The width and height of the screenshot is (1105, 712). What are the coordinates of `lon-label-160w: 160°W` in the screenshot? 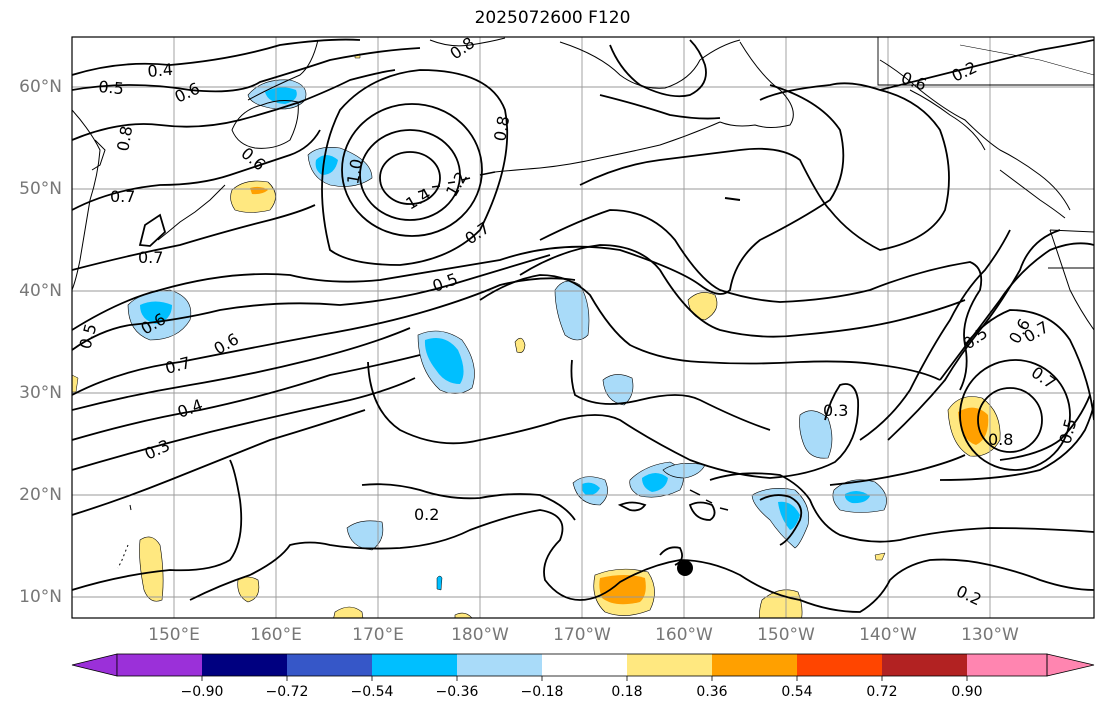 It's located at (684, 635).